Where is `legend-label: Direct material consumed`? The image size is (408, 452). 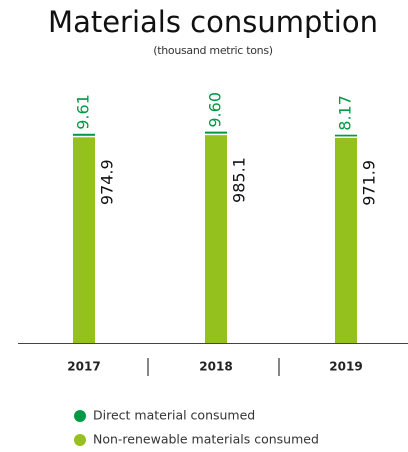
legend-label: Direct material consumed is located at coordinates (174, 415).